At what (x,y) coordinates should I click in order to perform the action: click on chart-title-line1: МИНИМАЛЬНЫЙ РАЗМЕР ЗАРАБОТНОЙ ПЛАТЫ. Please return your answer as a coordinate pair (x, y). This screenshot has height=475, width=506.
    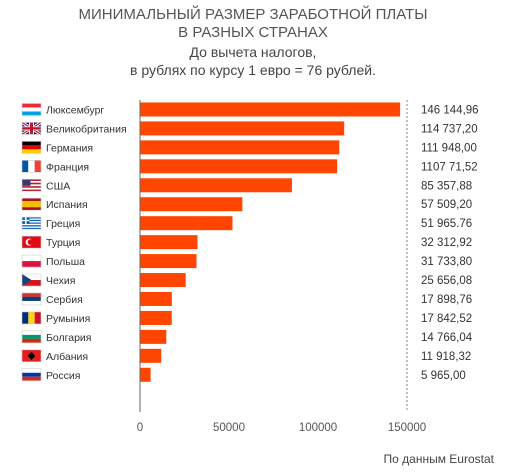
    Looking at the image, I should click on (253, 14).